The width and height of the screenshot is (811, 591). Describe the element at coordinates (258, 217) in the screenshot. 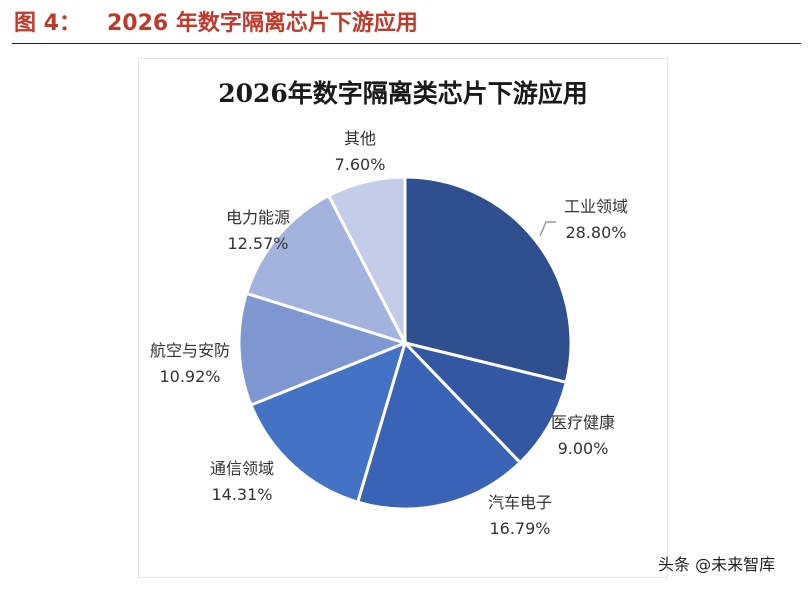

I see `slice-label-6: 电力能源` at that location.